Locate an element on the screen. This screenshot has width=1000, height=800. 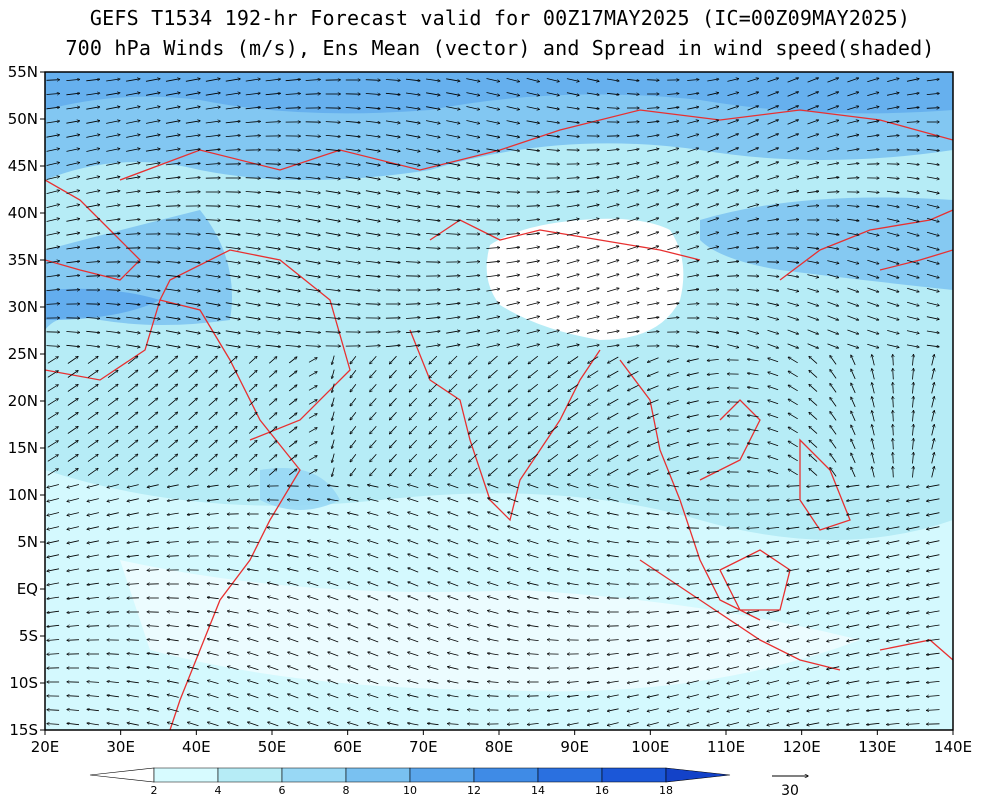
lon-label: 120E is located at coordinates (802, 747).